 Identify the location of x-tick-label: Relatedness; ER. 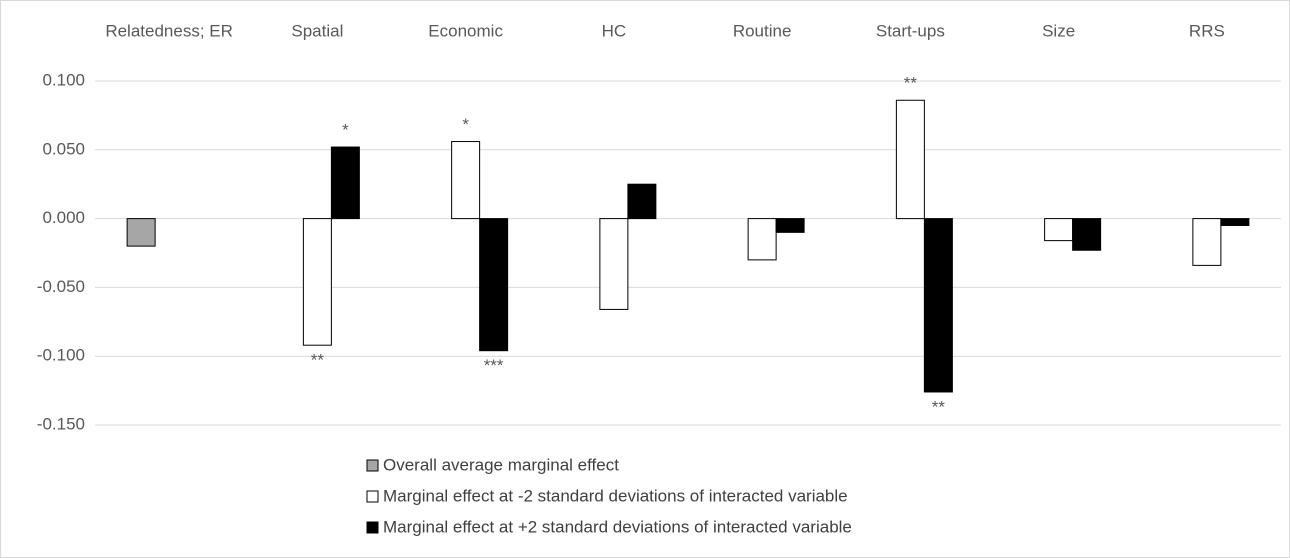
(169, 30).